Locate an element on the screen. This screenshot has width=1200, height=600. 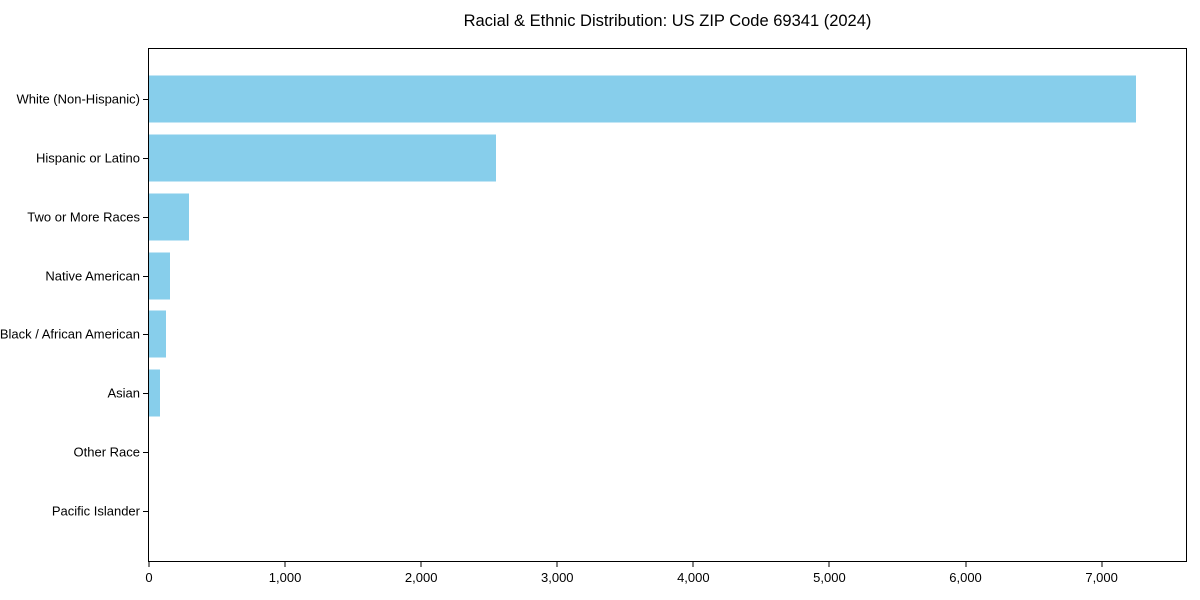
x-tick-label: 5,000 is located at coordinates (829, 577).